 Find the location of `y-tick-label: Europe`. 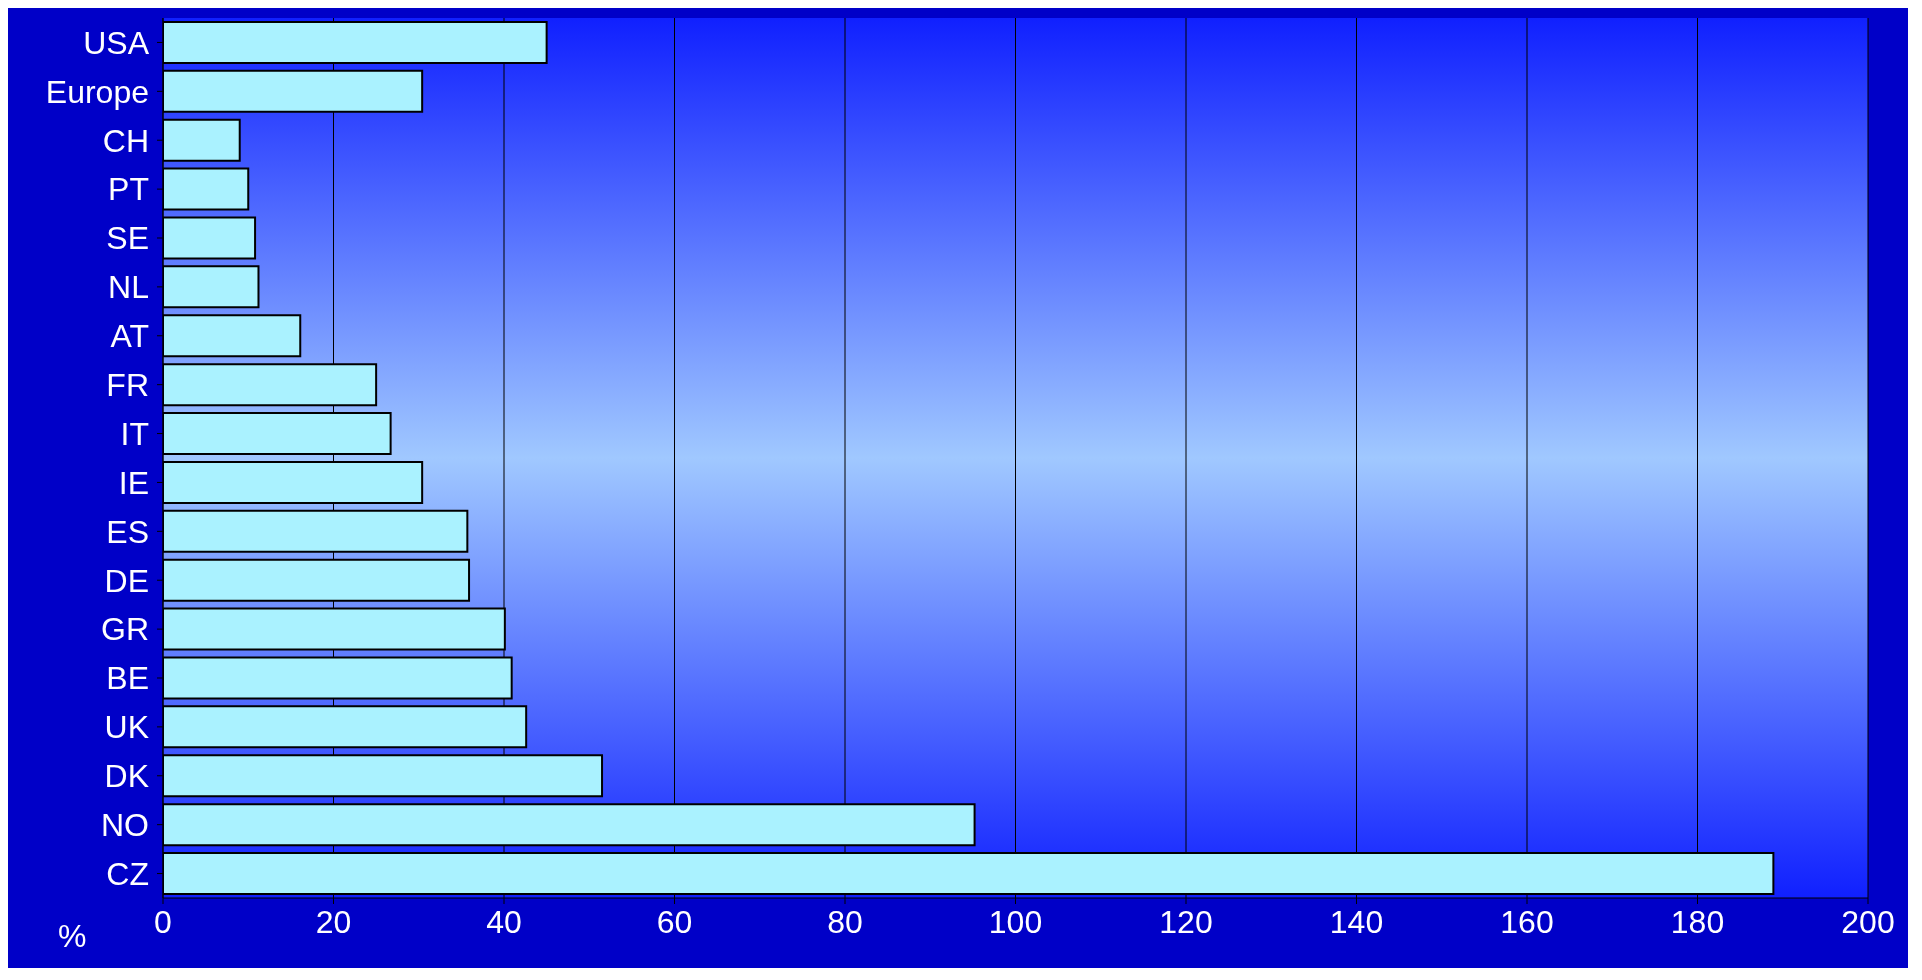

y-tick-label: Europe is located at coordinates (97, 91).